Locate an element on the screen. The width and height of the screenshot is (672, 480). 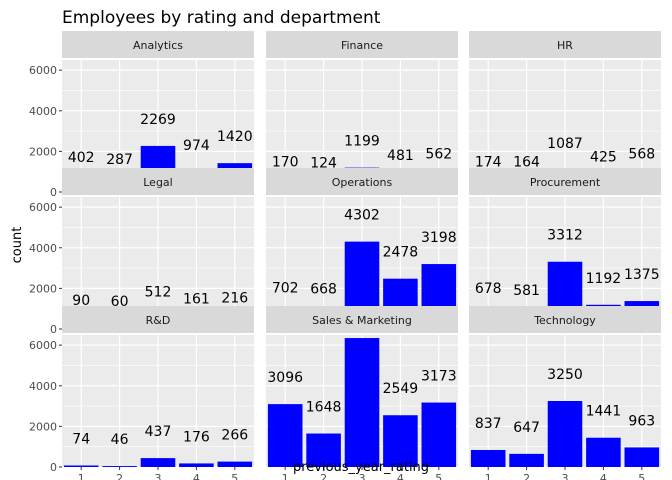
strip-randd is located at coordinates (158, 319).